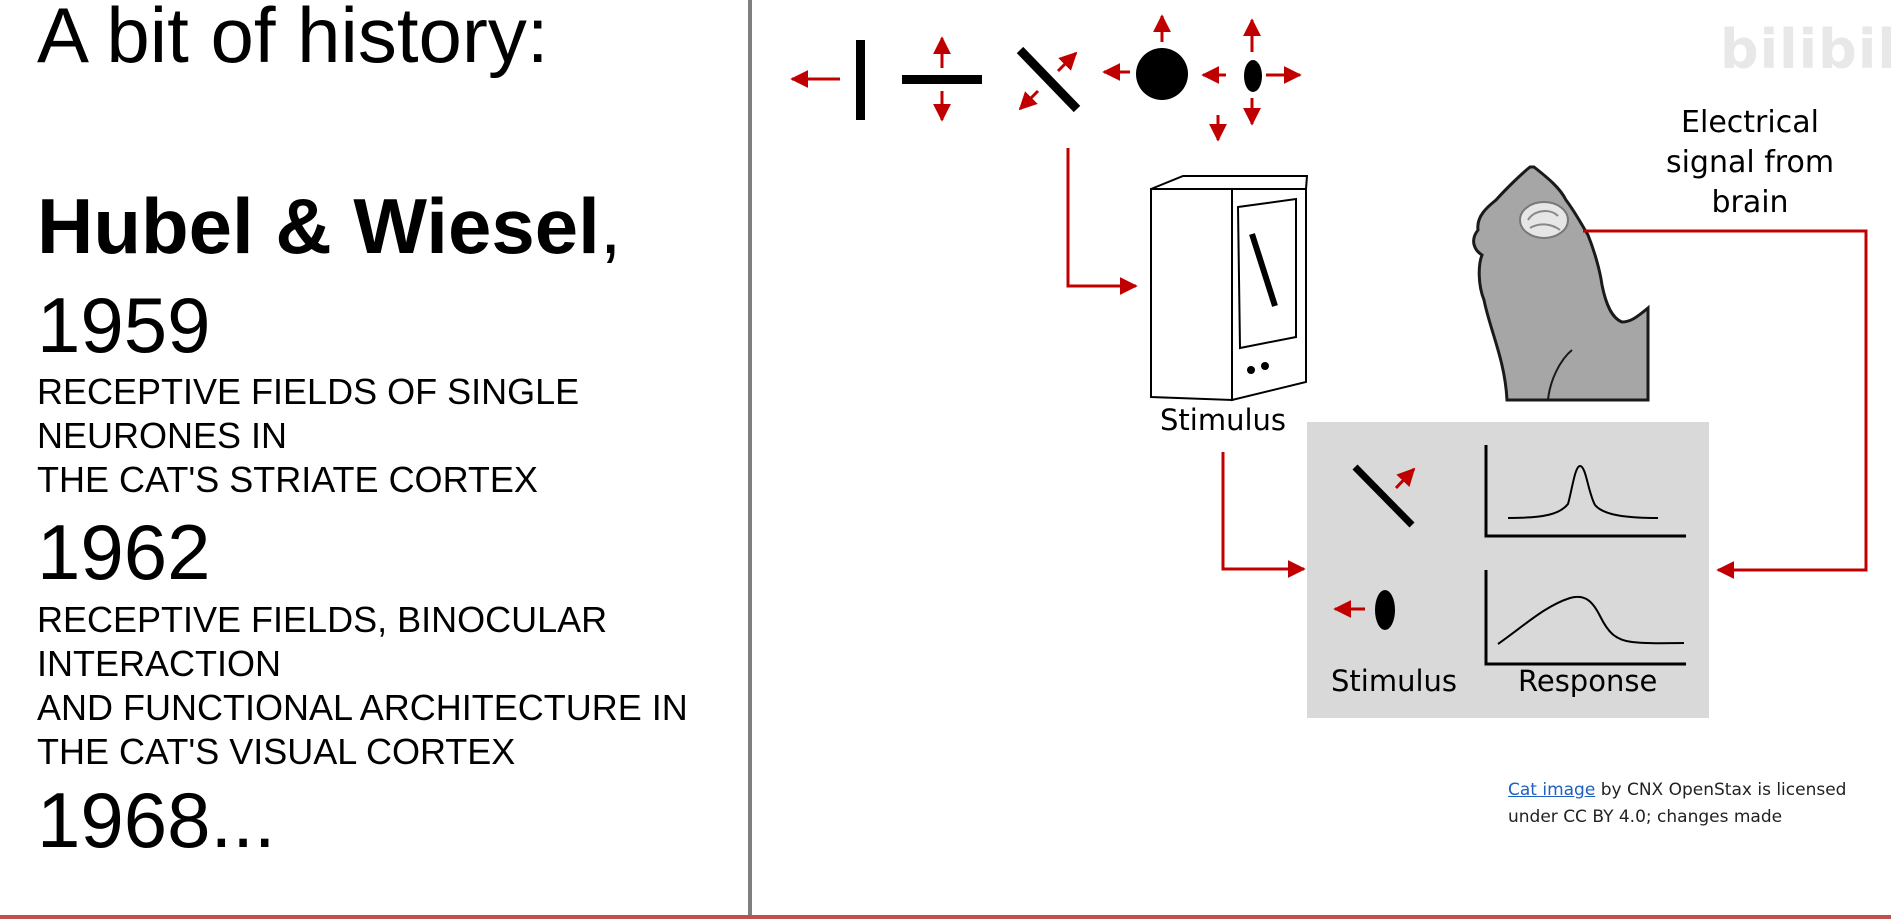 The image size is (1891, 919). Describe the element at coordinates (124, 325) in the screenshot. I see `paper-year-1959: 1959` at that location.